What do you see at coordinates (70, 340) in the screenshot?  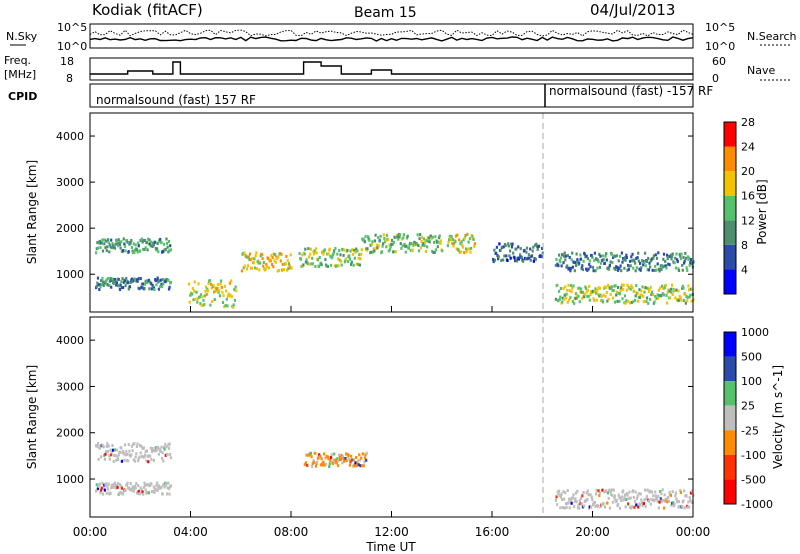 I see `ytick-label: 4000` at bounding box center [70, 340].